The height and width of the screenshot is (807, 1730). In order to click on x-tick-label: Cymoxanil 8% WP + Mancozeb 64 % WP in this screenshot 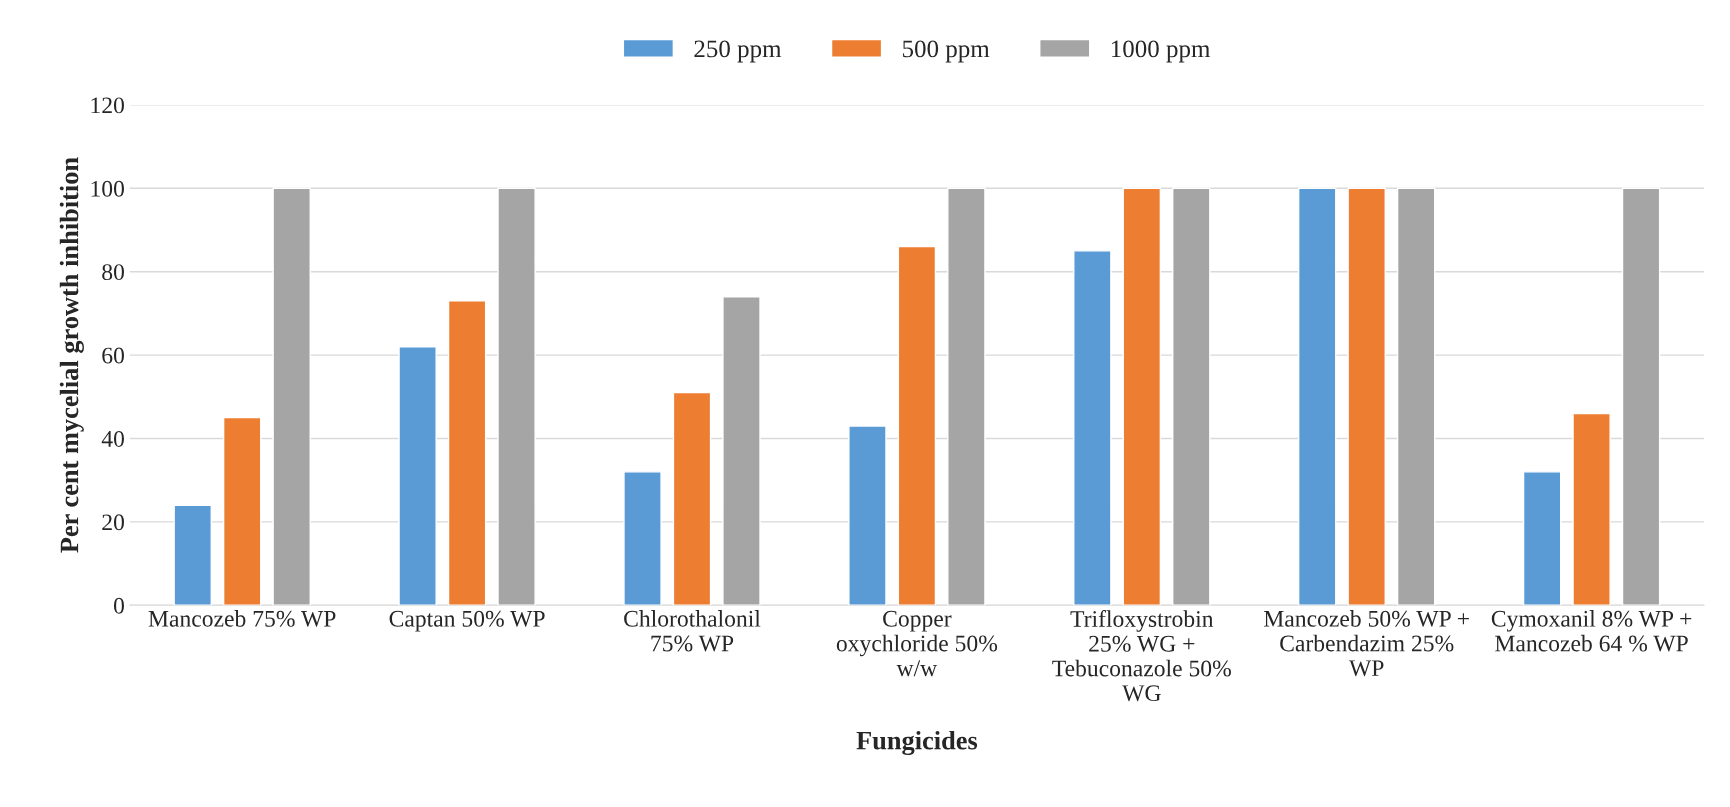, I will do `click(1591, 631)`.